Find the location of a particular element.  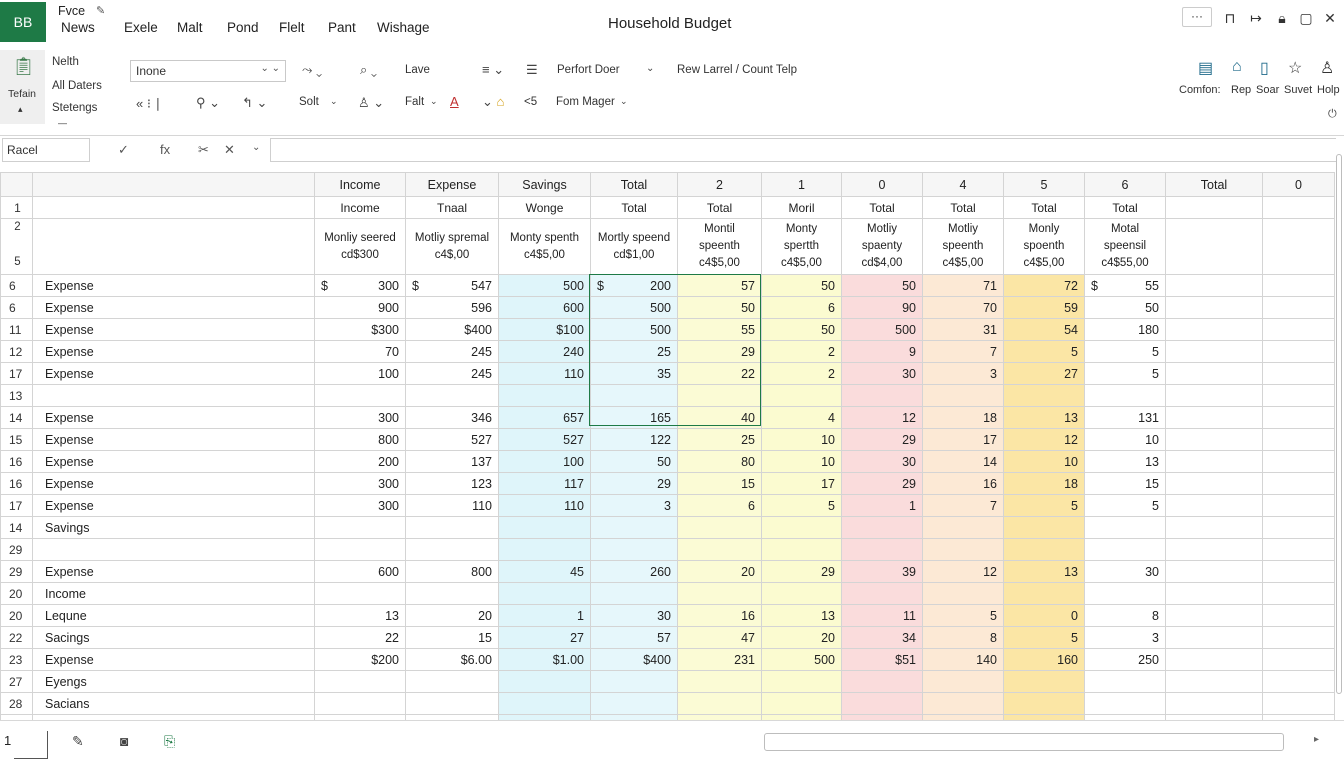

cell: 15 is located at coordinates (1125, 483).